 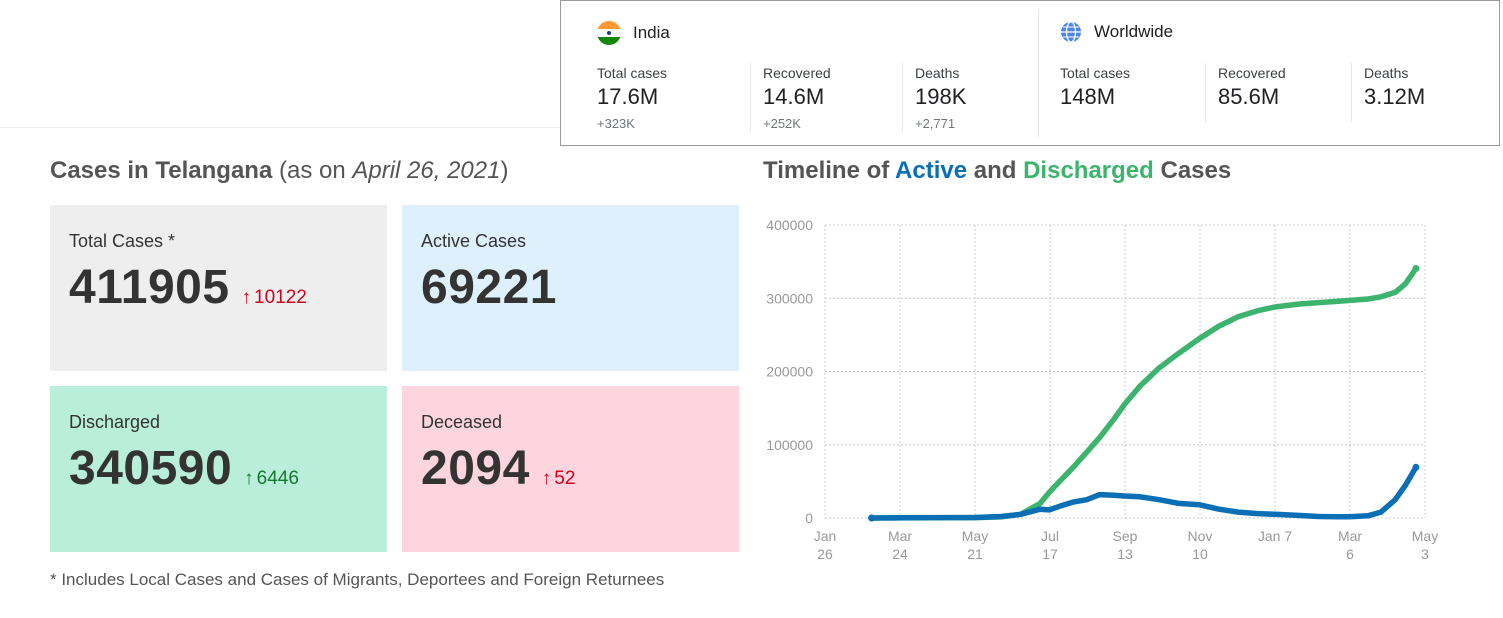 I want to click on stat-total-cases: Total cases 17.6M +323K, so click(x=632, y=98).